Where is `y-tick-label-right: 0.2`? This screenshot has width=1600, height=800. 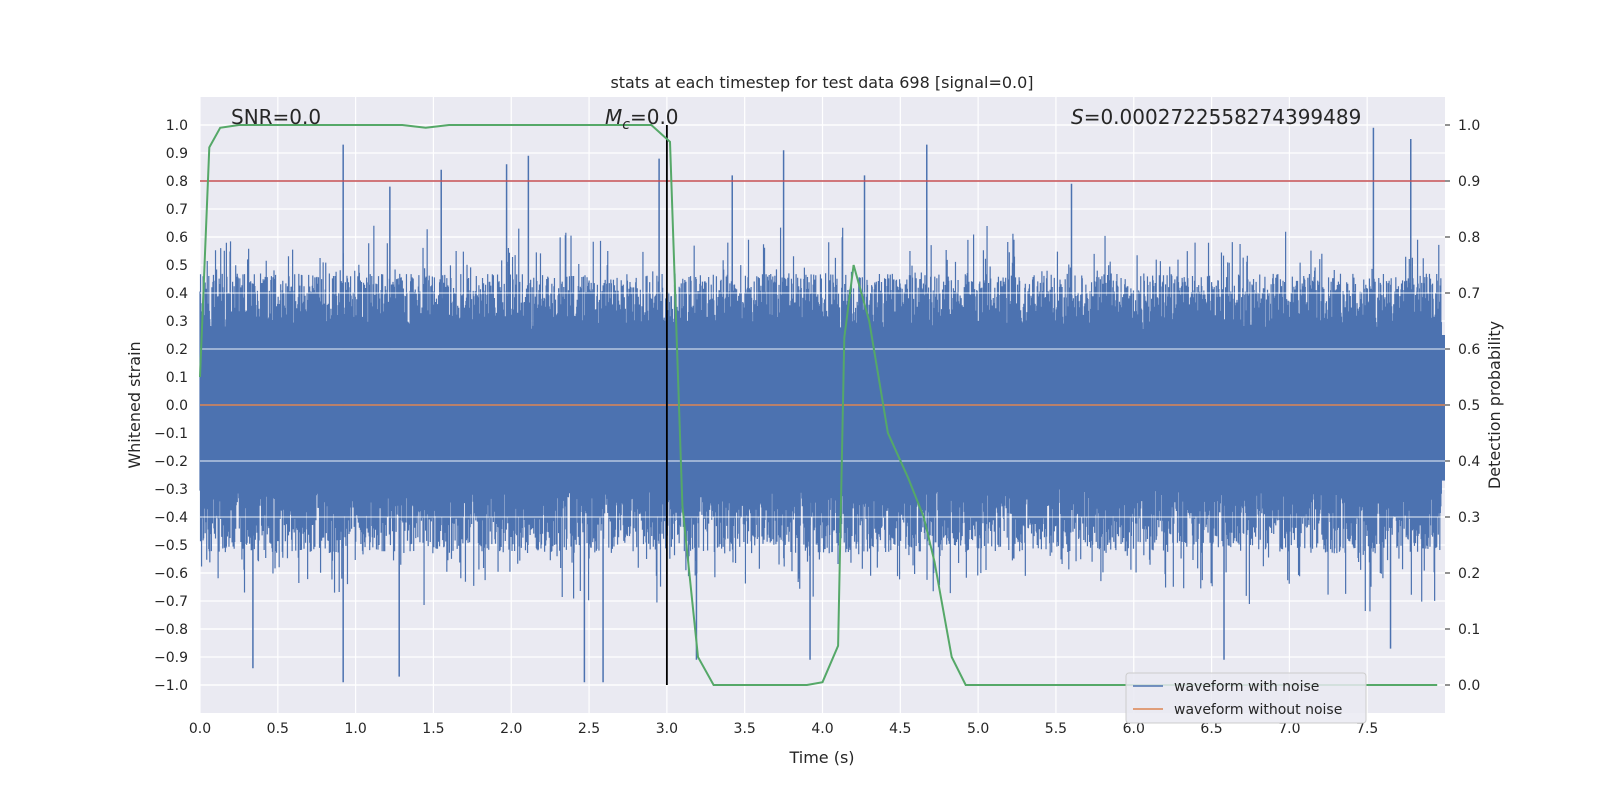 y-tick-label-right: 0.2 is located at coordinates (1469, 574).